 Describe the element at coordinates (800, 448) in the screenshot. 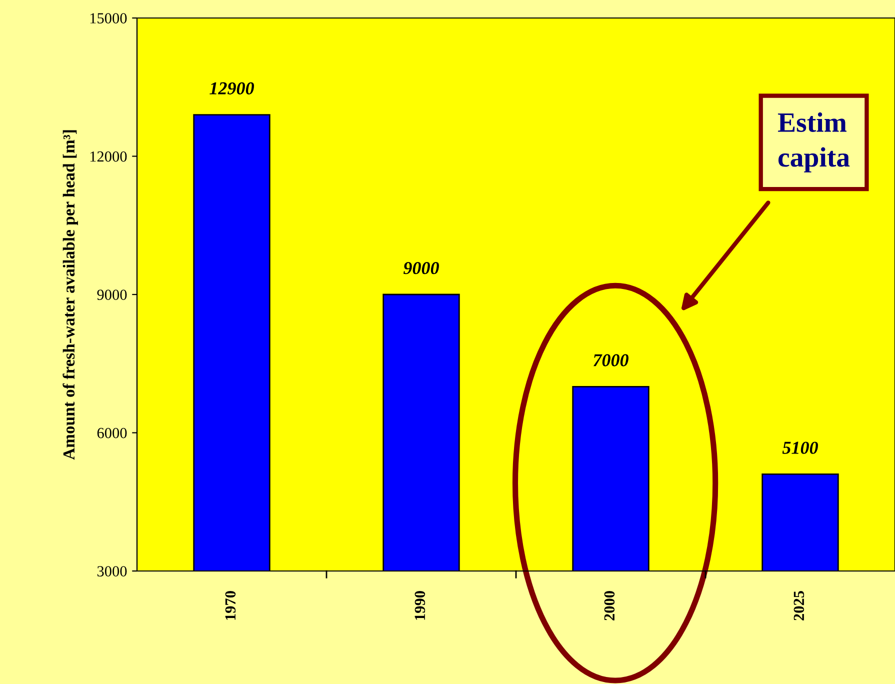

I see `data-label: 5100` at that location.